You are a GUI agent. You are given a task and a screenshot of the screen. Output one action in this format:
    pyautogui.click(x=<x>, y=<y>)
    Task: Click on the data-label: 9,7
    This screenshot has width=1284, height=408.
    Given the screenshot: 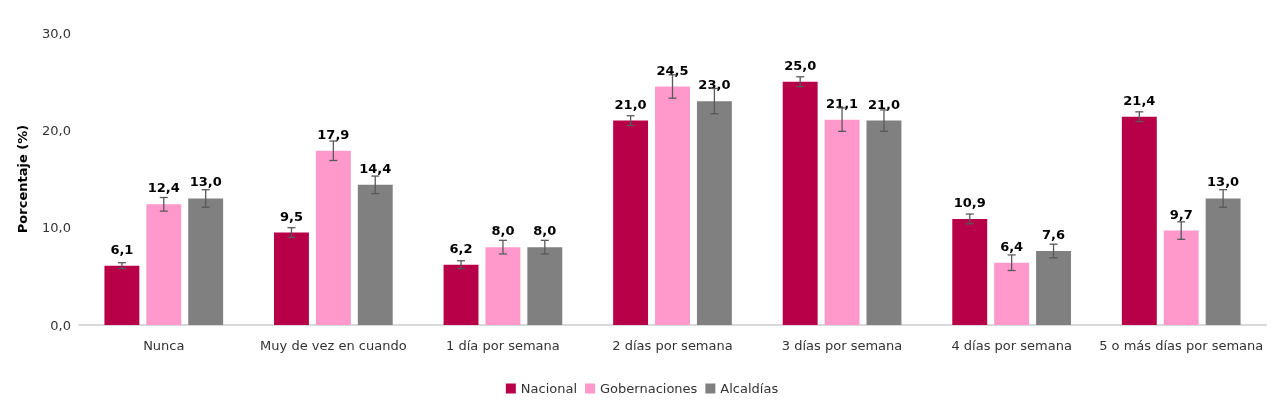 What is the action you would take?
    pyautogui.click(x=1181, y=214)
    